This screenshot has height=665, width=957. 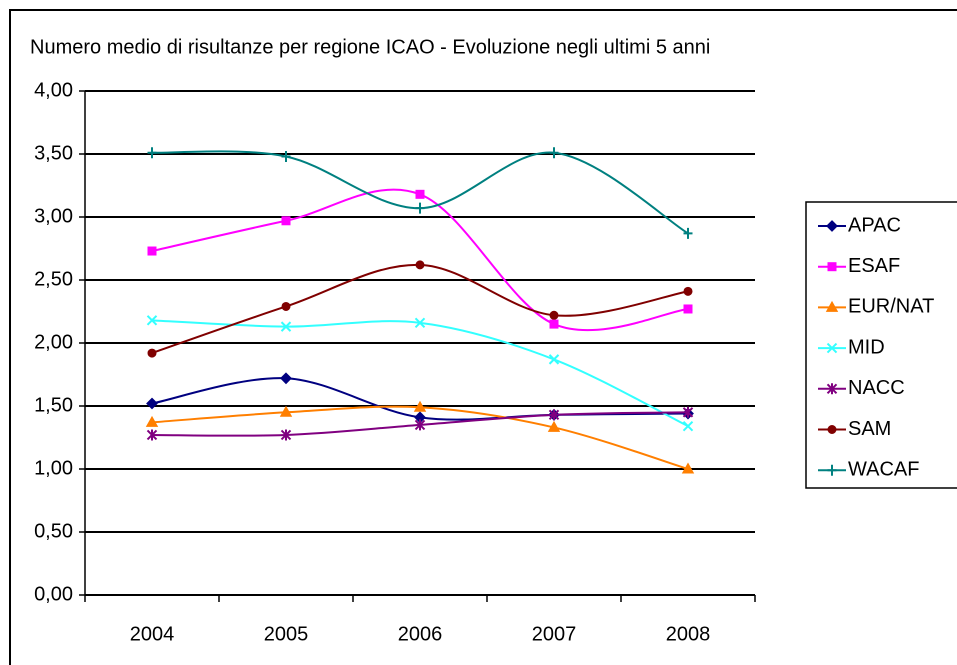 I want to click on y-tick-label: 0,50, so click(x=53, y=531).